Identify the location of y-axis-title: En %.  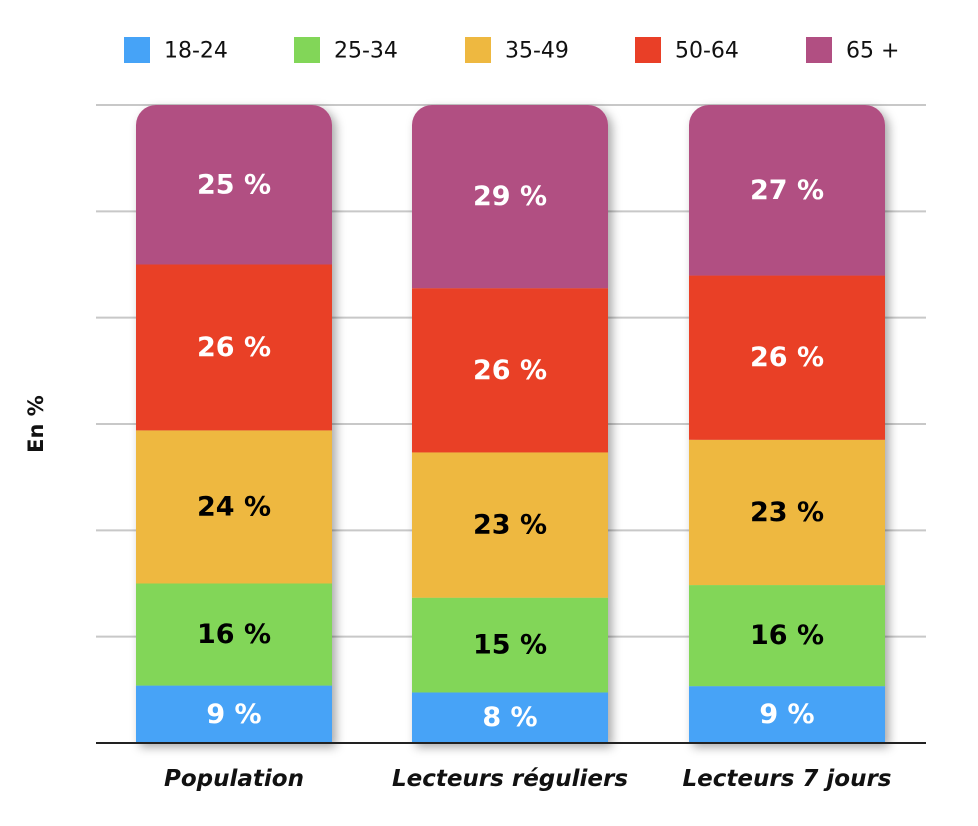
(36, 424).